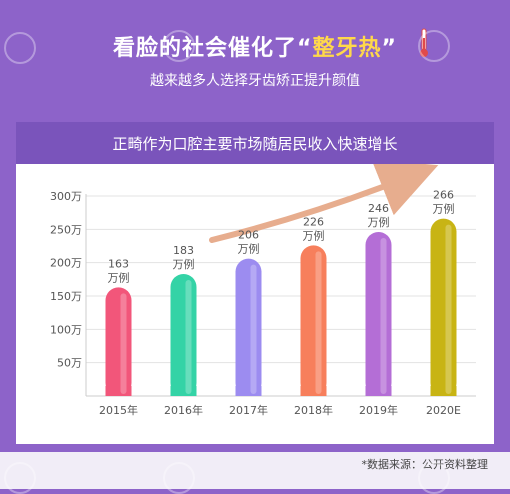  Describe the element at coordinates (443, 410) in the screenshot. I see `x-tick-label: 2020E` at that location.